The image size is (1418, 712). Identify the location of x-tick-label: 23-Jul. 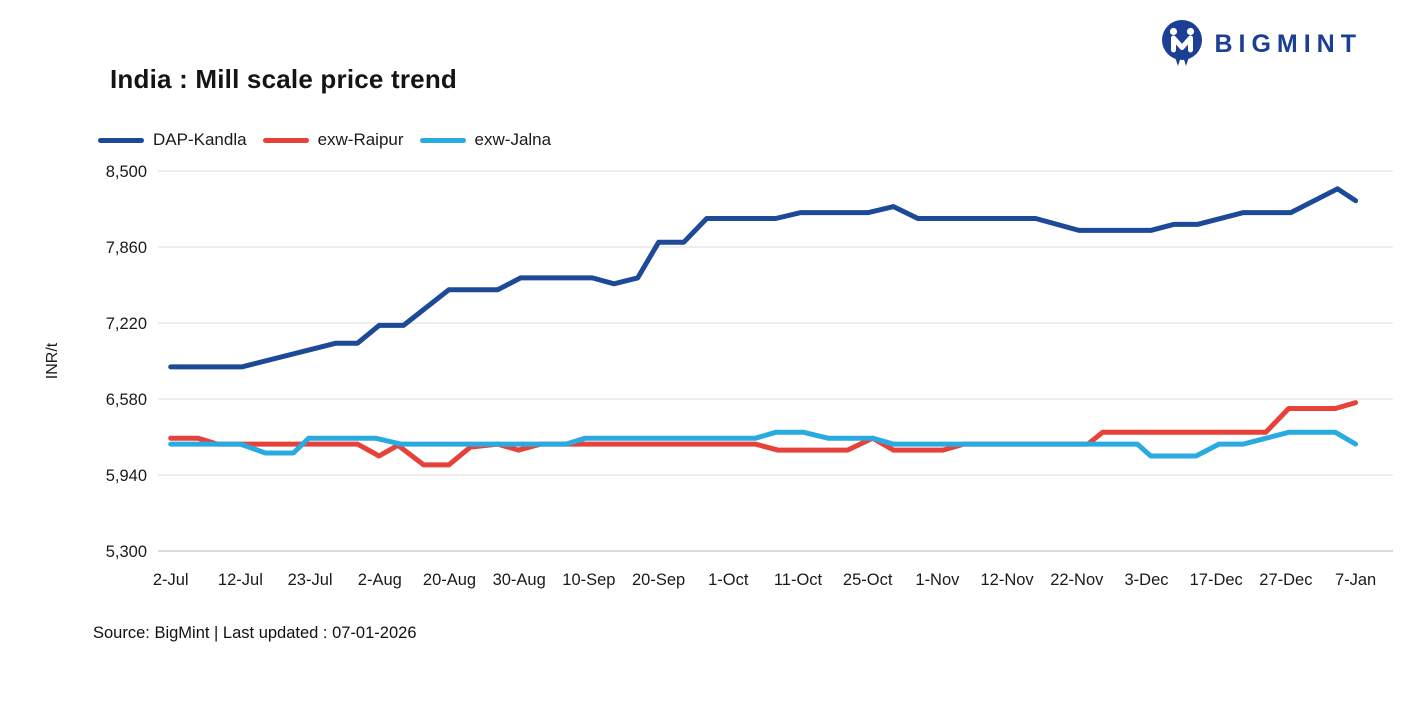
(310, 580).